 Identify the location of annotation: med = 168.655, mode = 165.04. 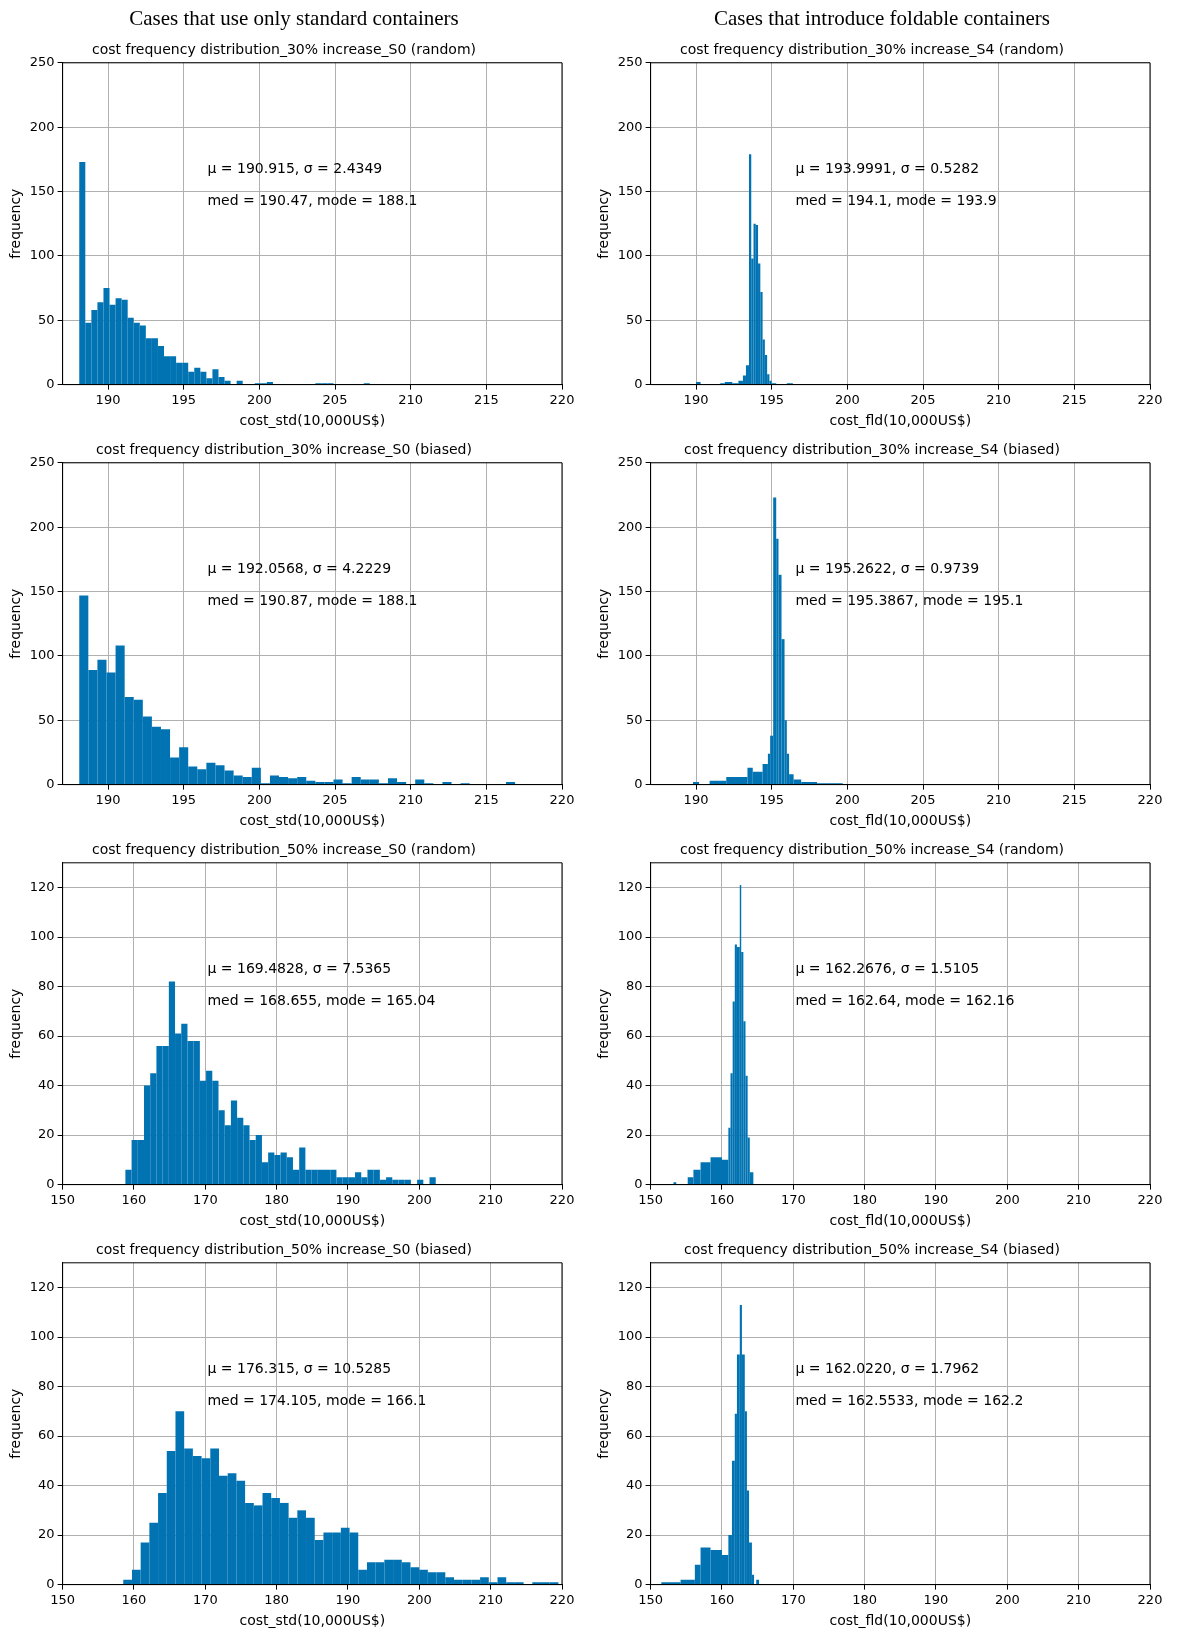
(321, 999).